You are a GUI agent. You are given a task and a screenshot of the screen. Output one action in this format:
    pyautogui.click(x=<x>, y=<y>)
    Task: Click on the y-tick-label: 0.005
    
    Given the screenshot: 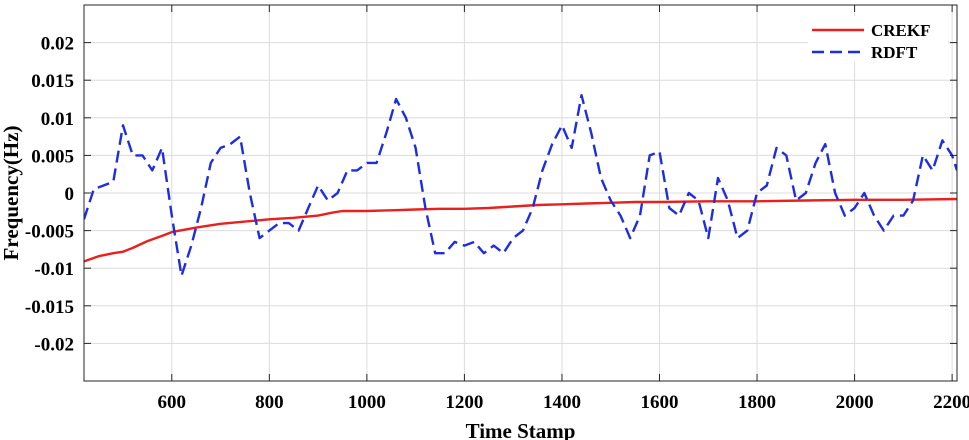 What is the action you would take?
    pyautogui.click(x=52, y=156)
    